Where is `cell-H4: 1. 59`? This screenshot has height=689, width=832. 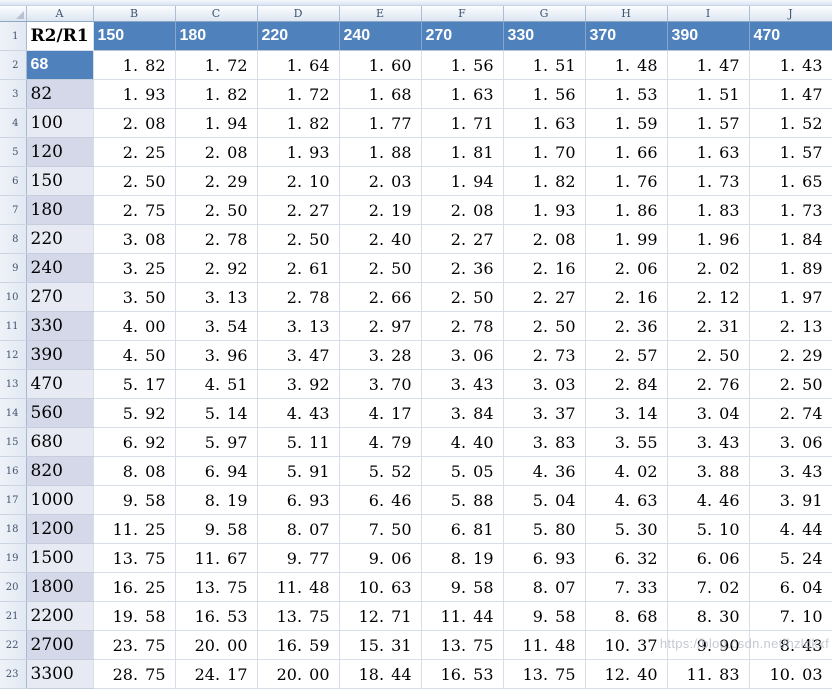 cell-H4: 1. 59 is located at coordinates (626, 123).